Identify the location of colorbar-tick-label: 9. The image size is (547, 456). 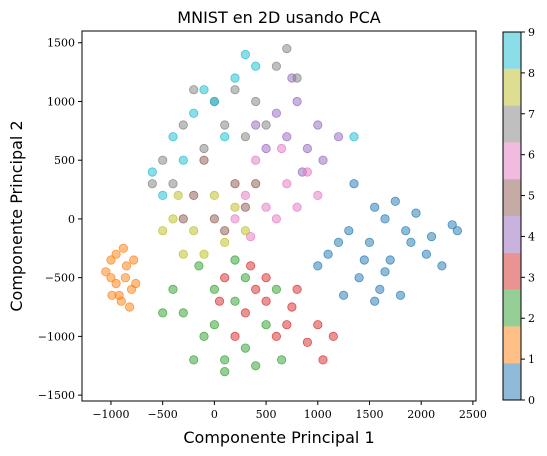
(531, 32).